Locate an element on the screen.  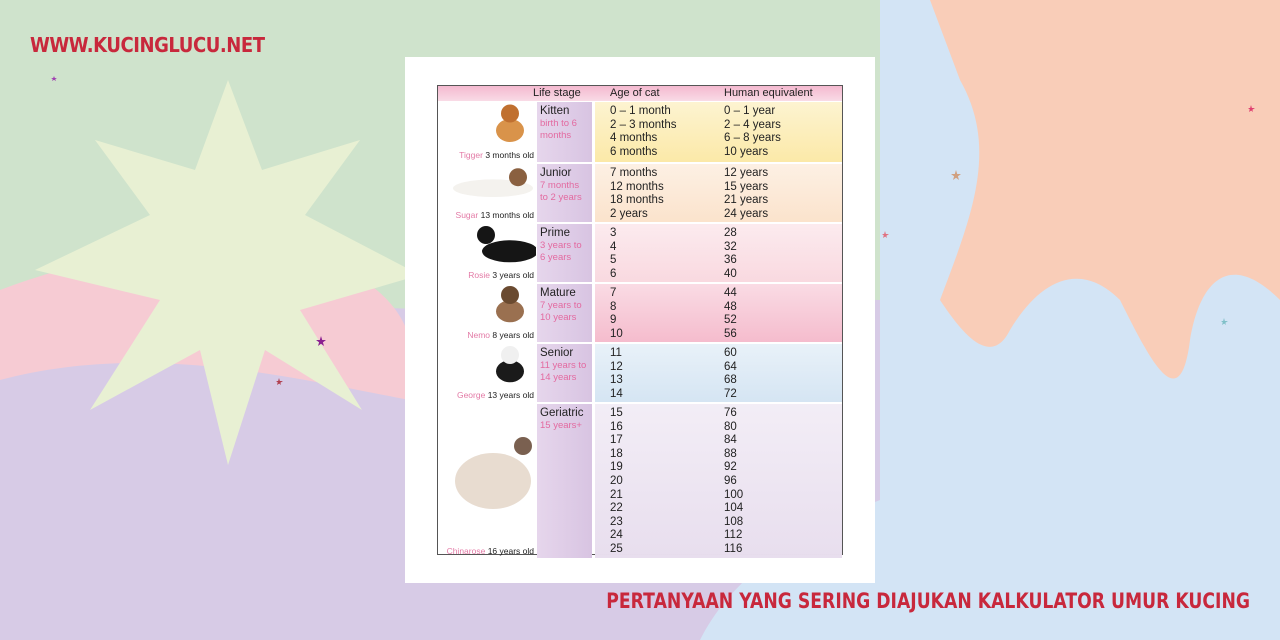
cat-caption: Nemo 8 years old is located at coordinates (500, 335).